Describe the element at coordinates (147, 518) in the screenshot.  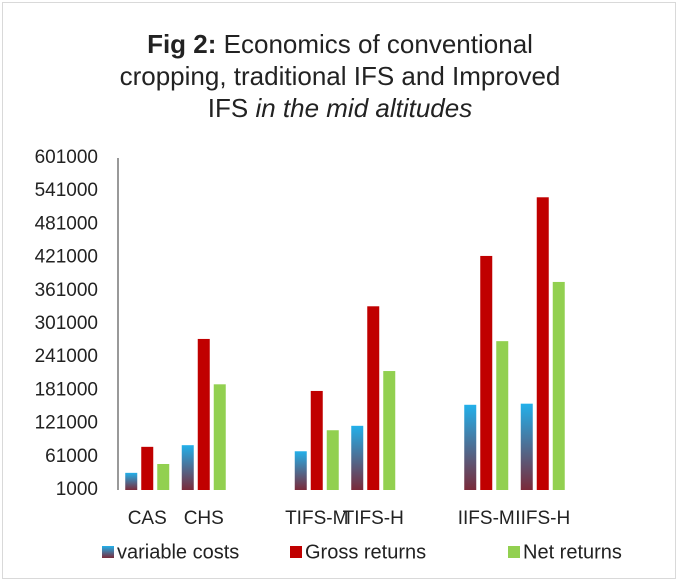
I see `x-tick-label: CAS` at that location.